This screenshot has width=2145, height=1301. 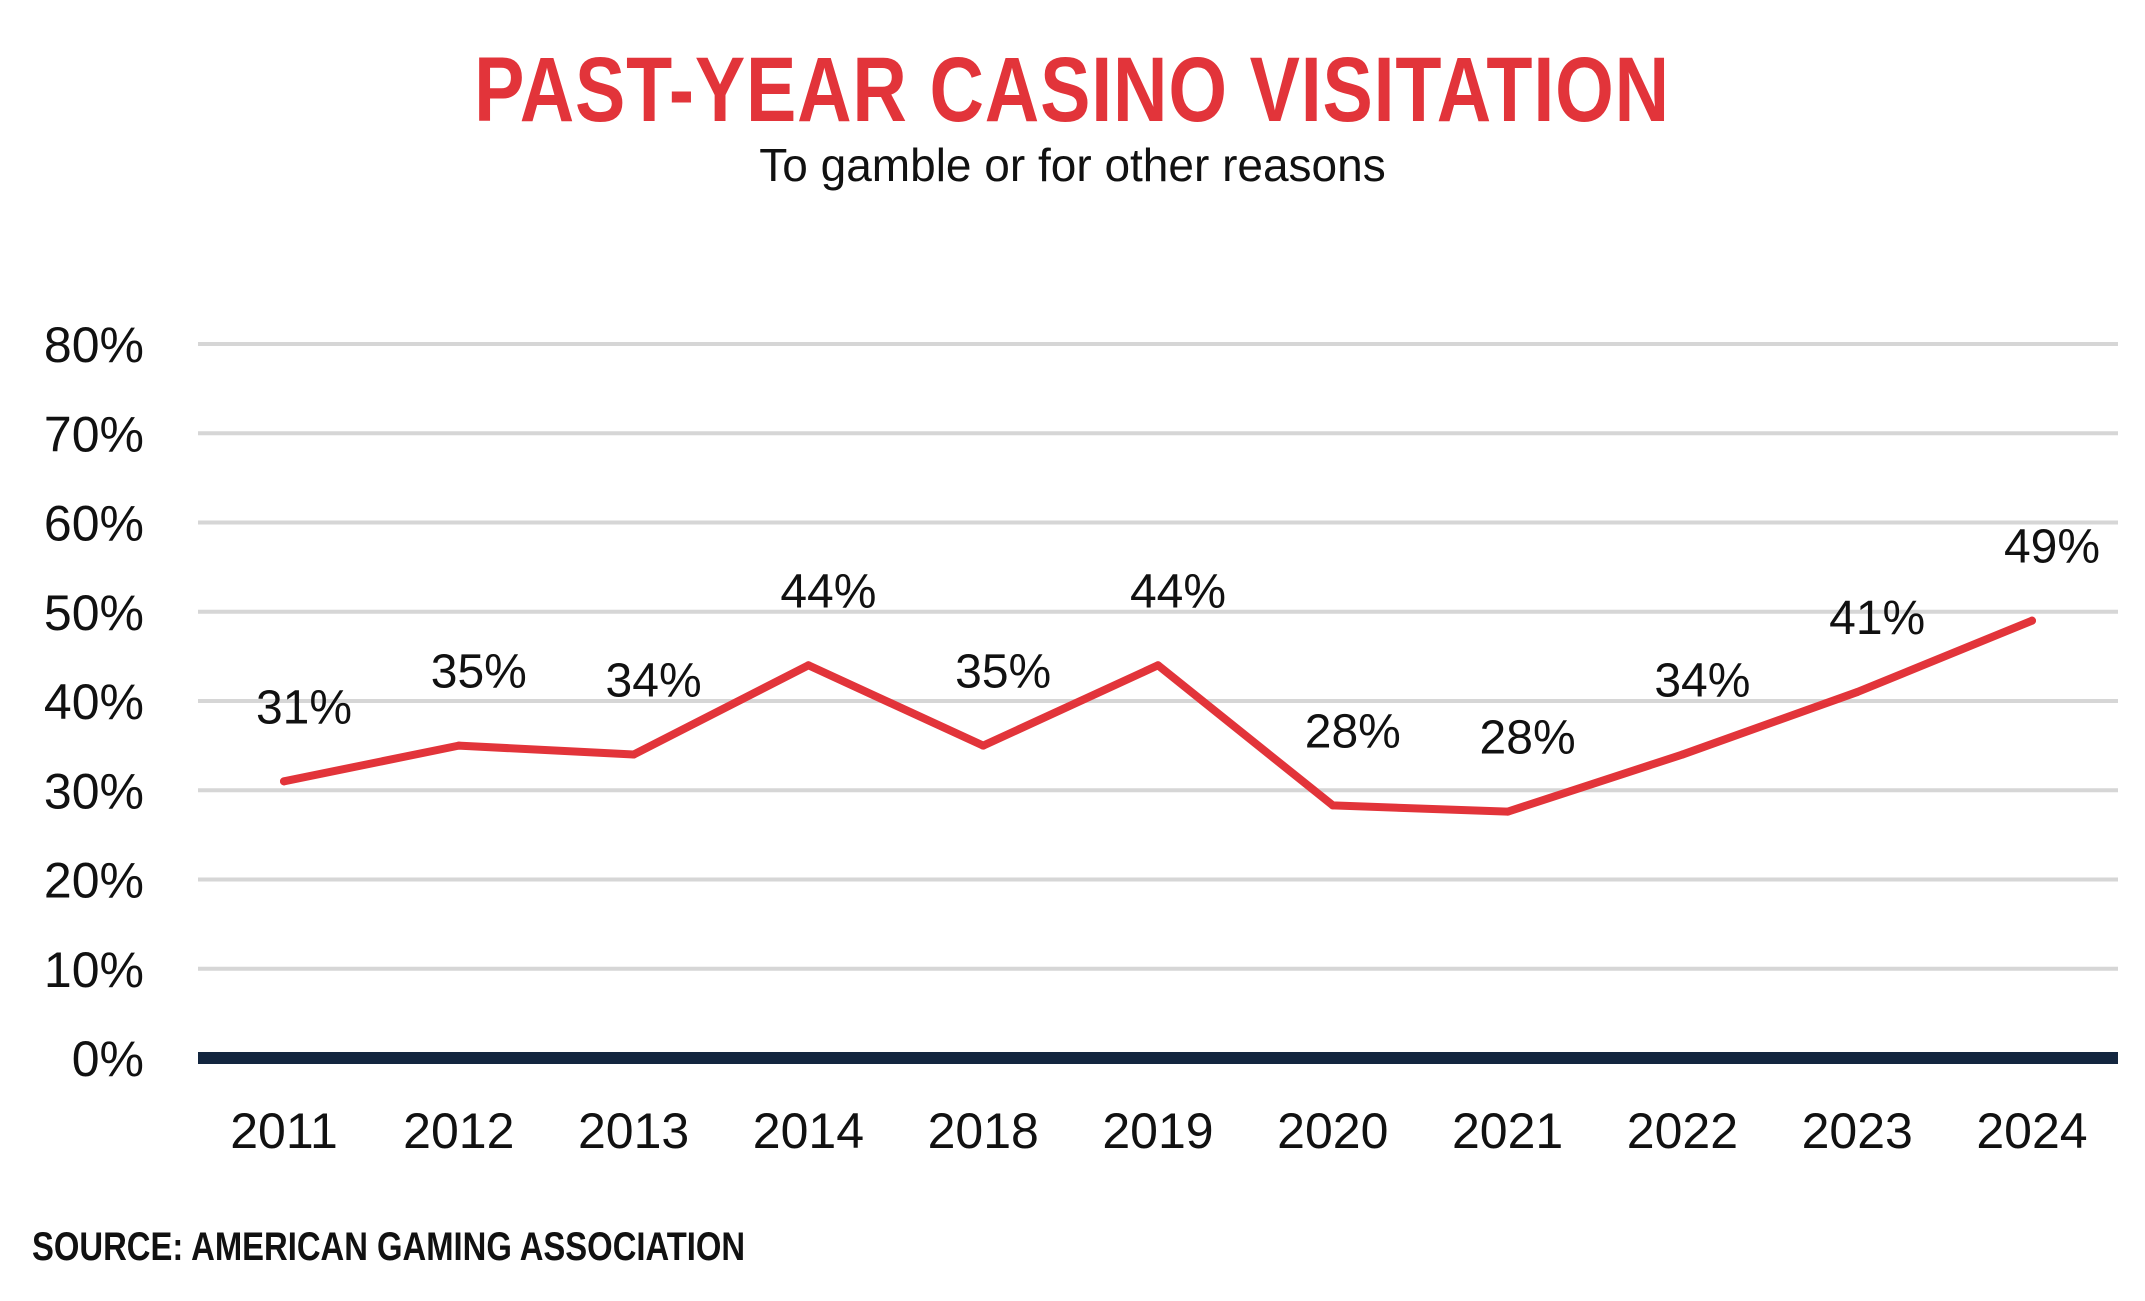 I want to click on source-note: SOURCE: AMERICAN GAMING ASSOCIATION, so click(x=389, y=1247).